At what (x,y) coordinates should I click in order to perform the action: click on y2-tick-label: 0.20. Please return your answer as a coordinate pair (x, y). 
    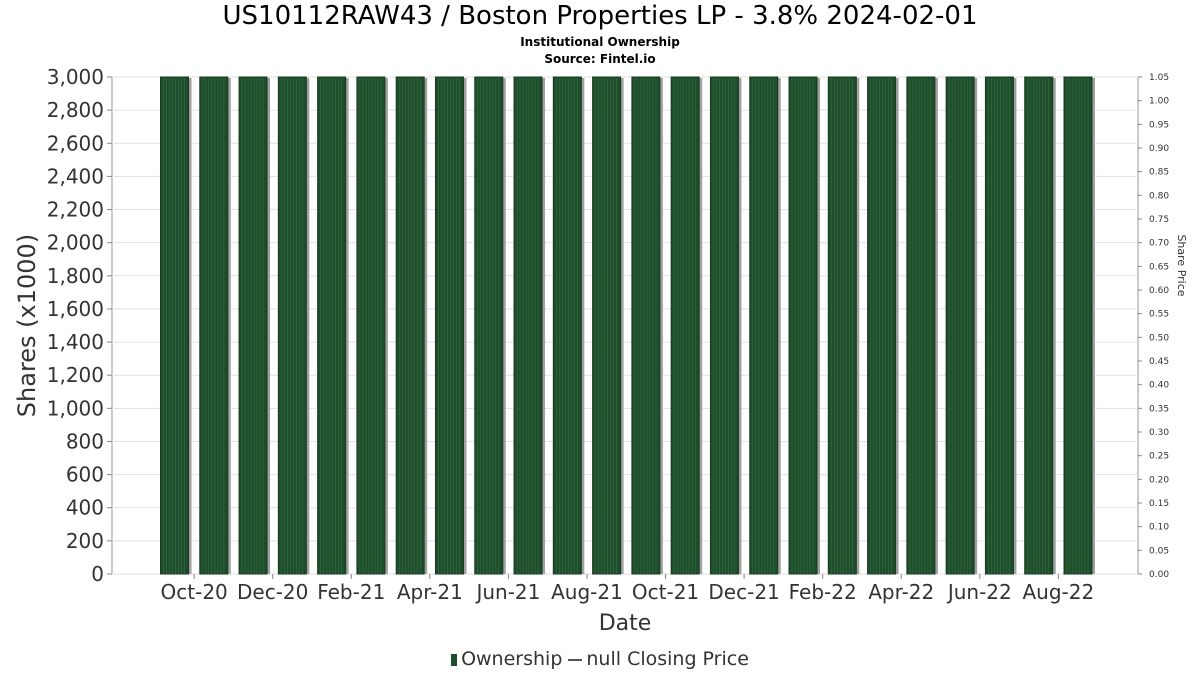
    Looking at the image, I should click on (1159, 480).